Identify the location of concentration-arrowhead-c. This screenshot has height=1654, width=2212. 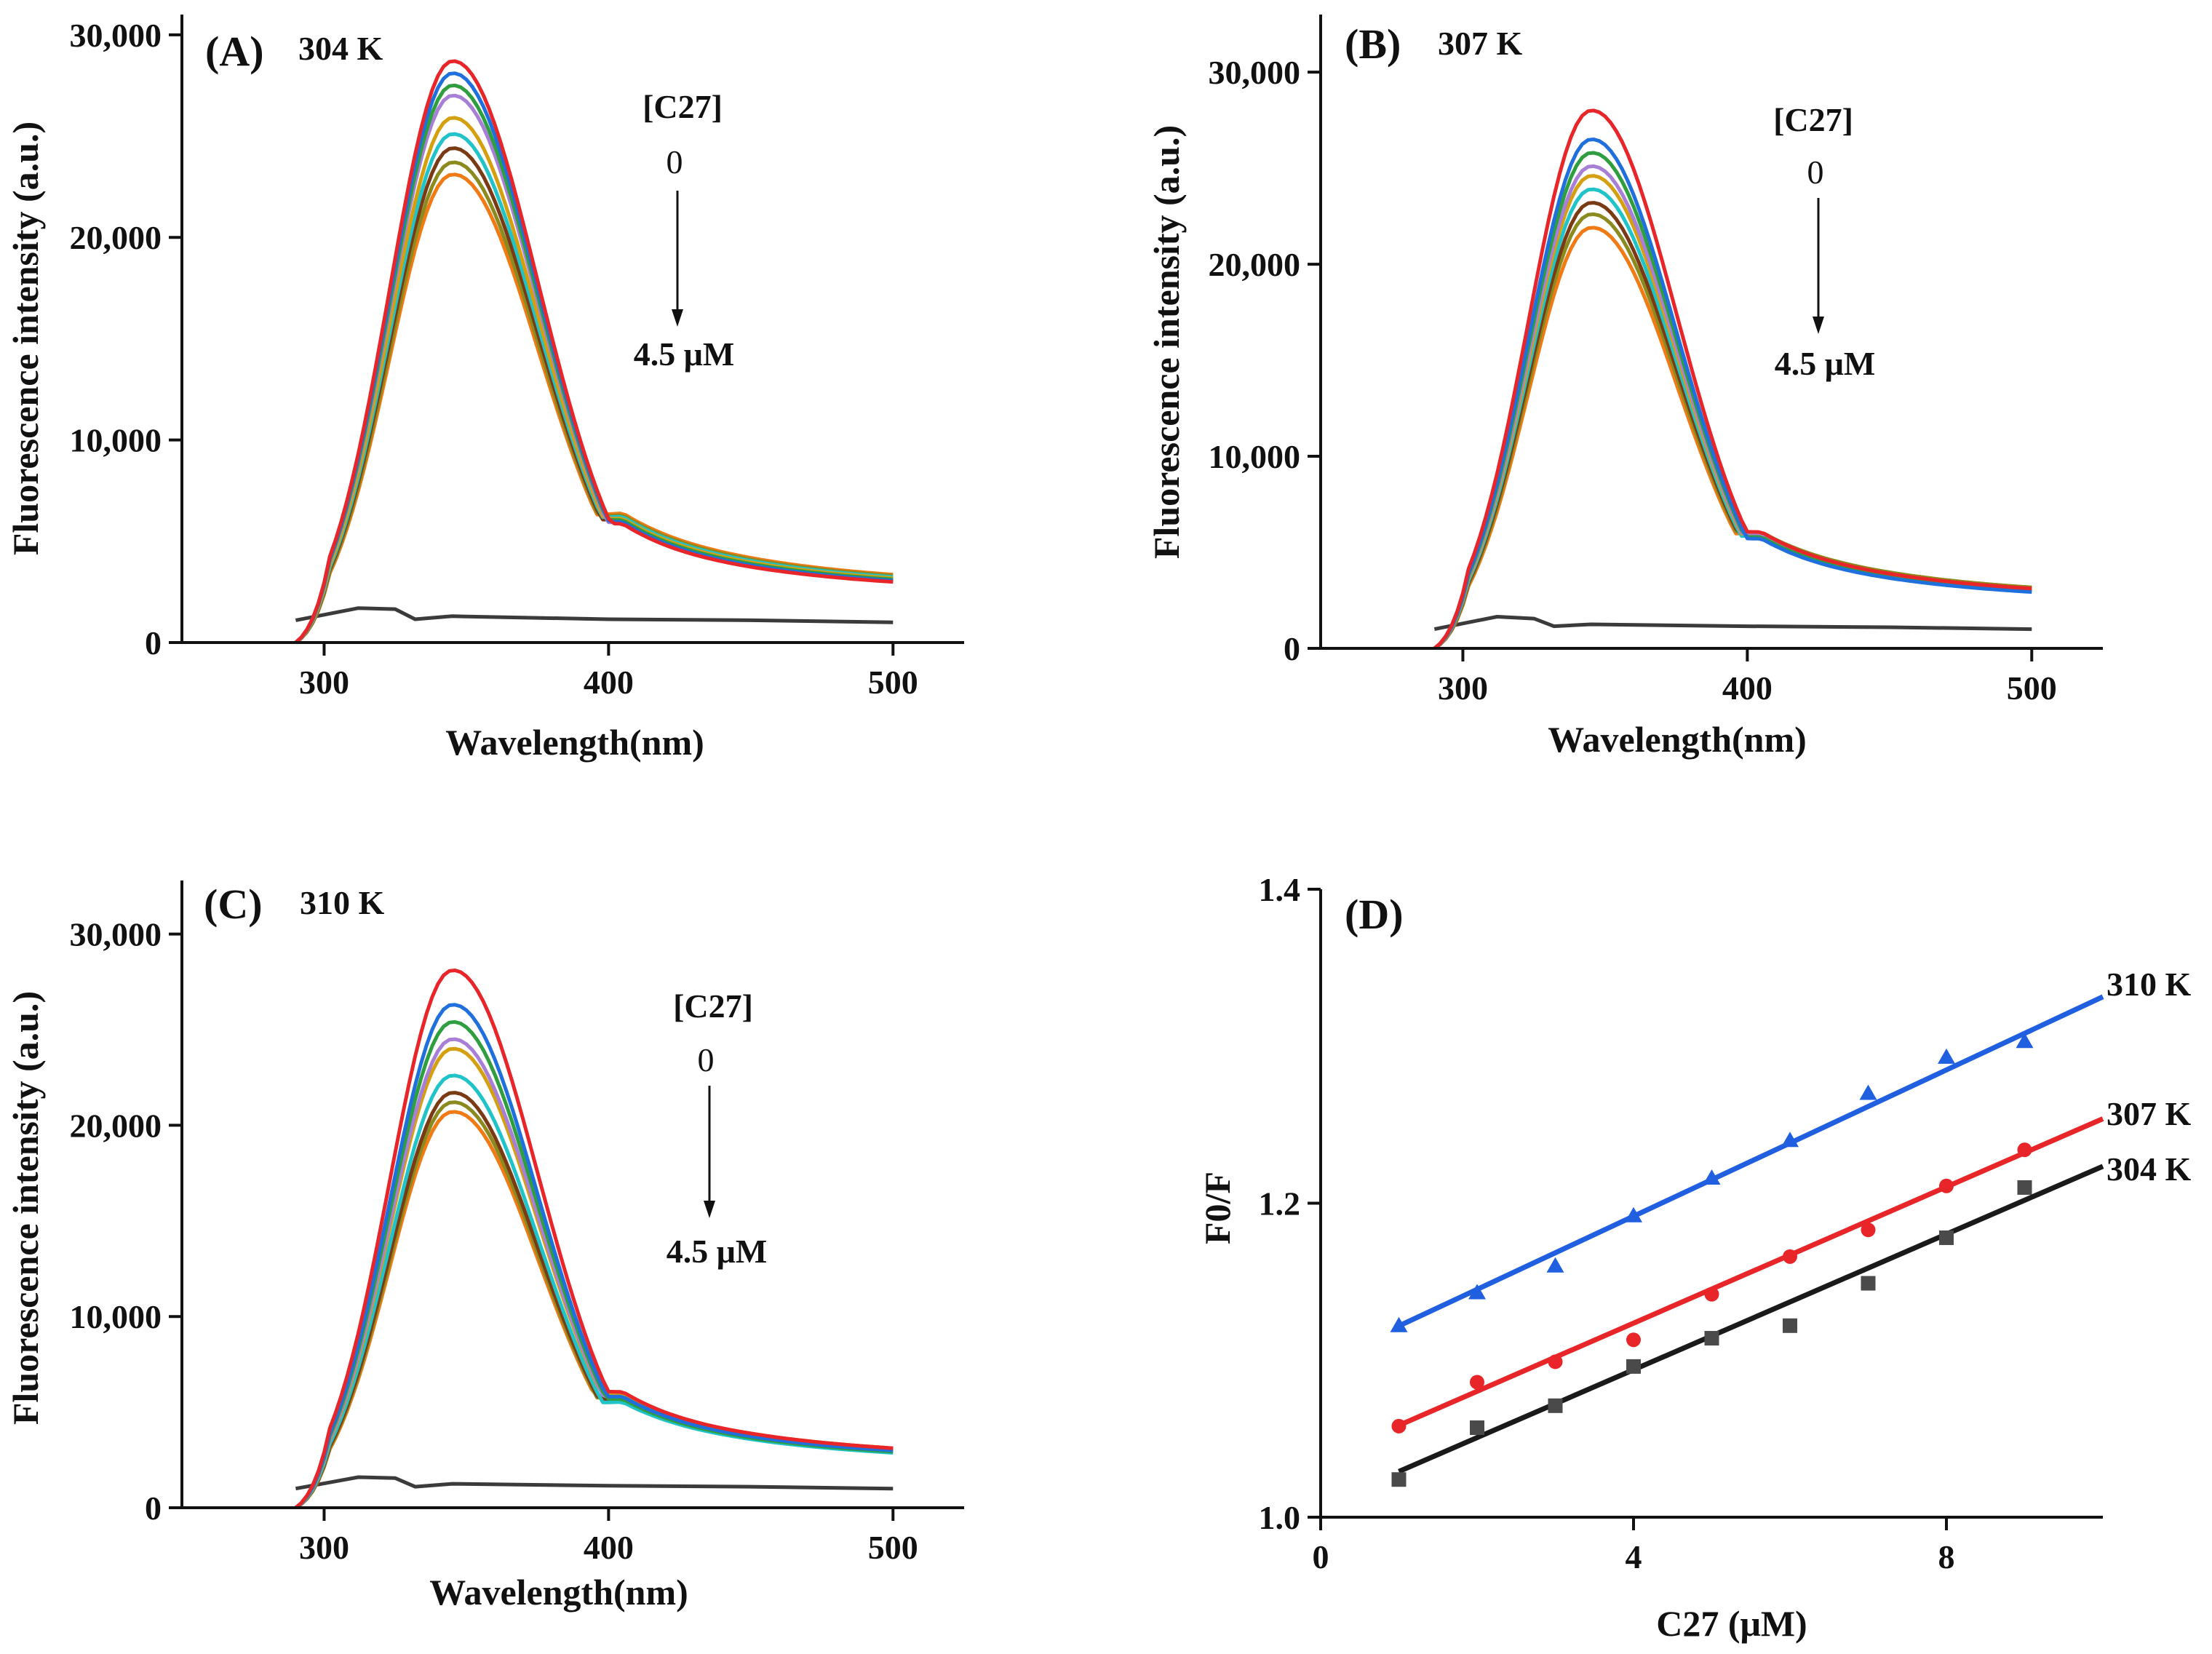
(709, 1209).